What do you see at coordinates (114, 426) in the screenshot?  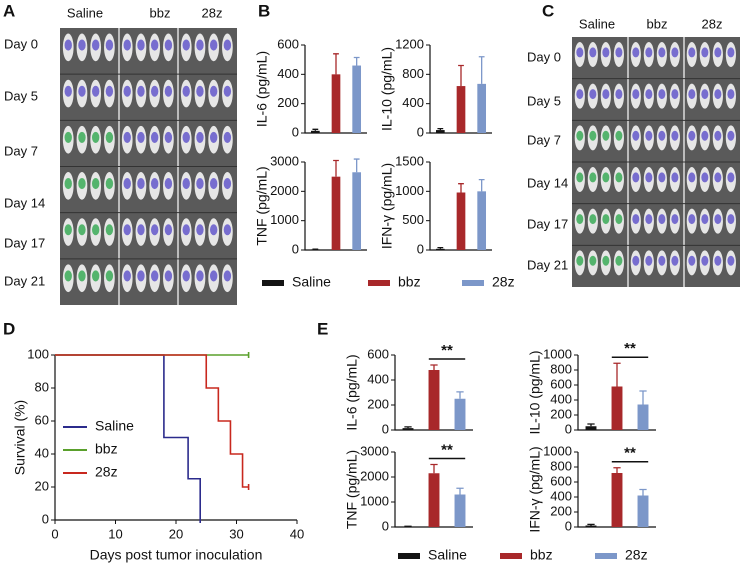 I see `legend-label: Saline` at bounding box center [114, 426].